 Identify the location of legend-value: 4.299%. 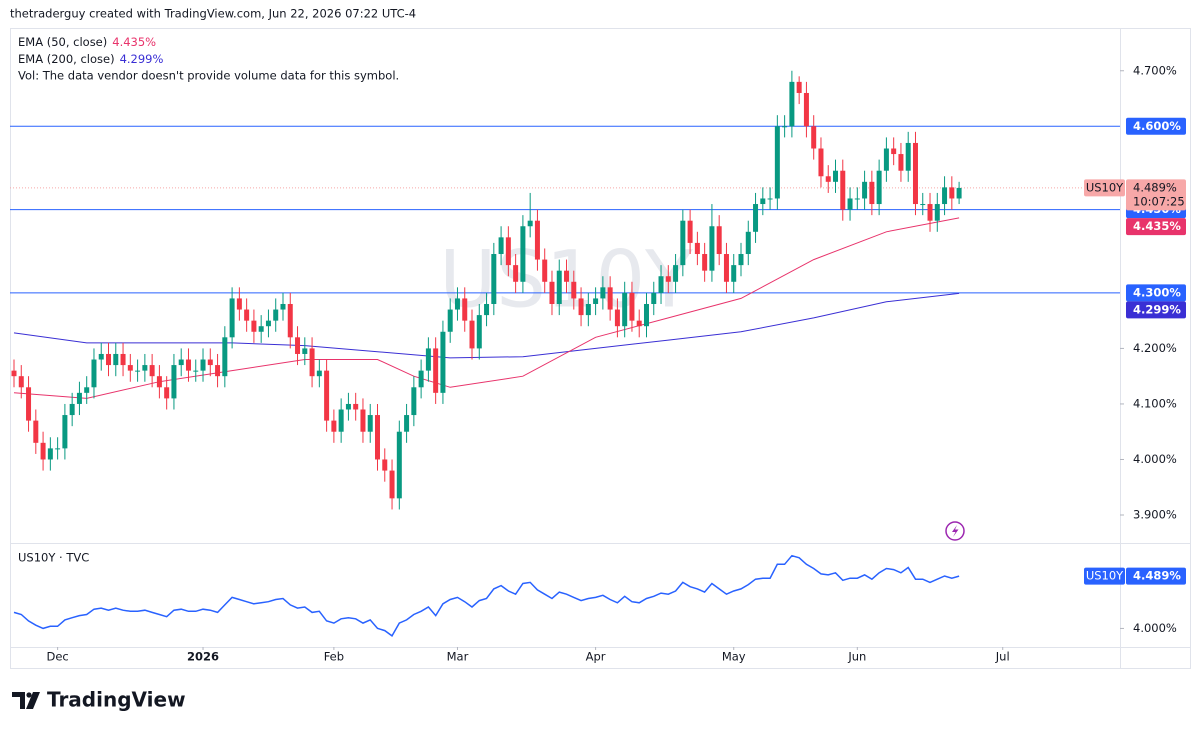
(142, 59).